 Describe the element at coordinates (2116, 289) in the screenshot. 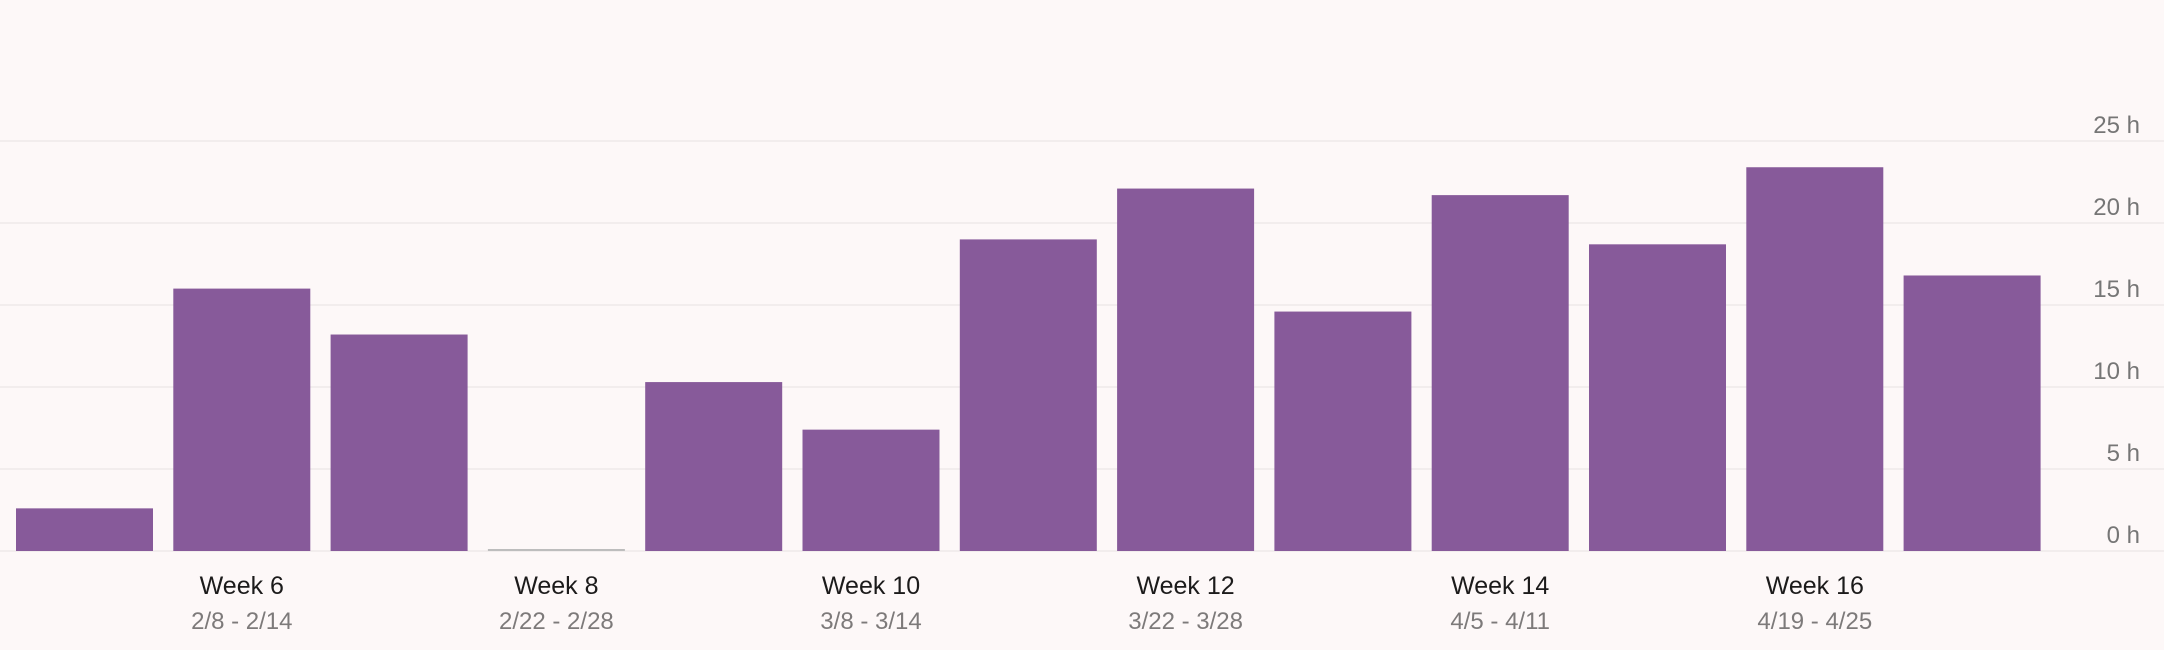

I see `y-tick-label: 15 h` at that location.